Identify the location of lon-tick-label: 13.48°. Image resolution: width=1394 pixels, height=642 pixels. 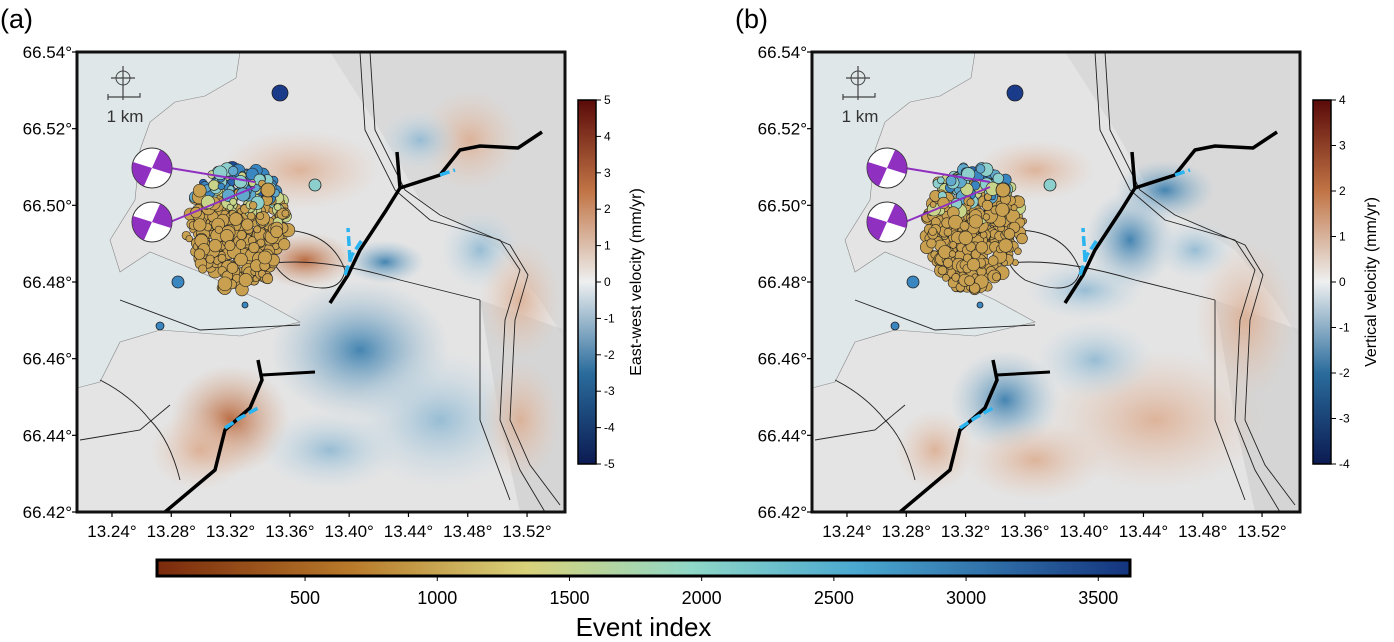
(467, 531).